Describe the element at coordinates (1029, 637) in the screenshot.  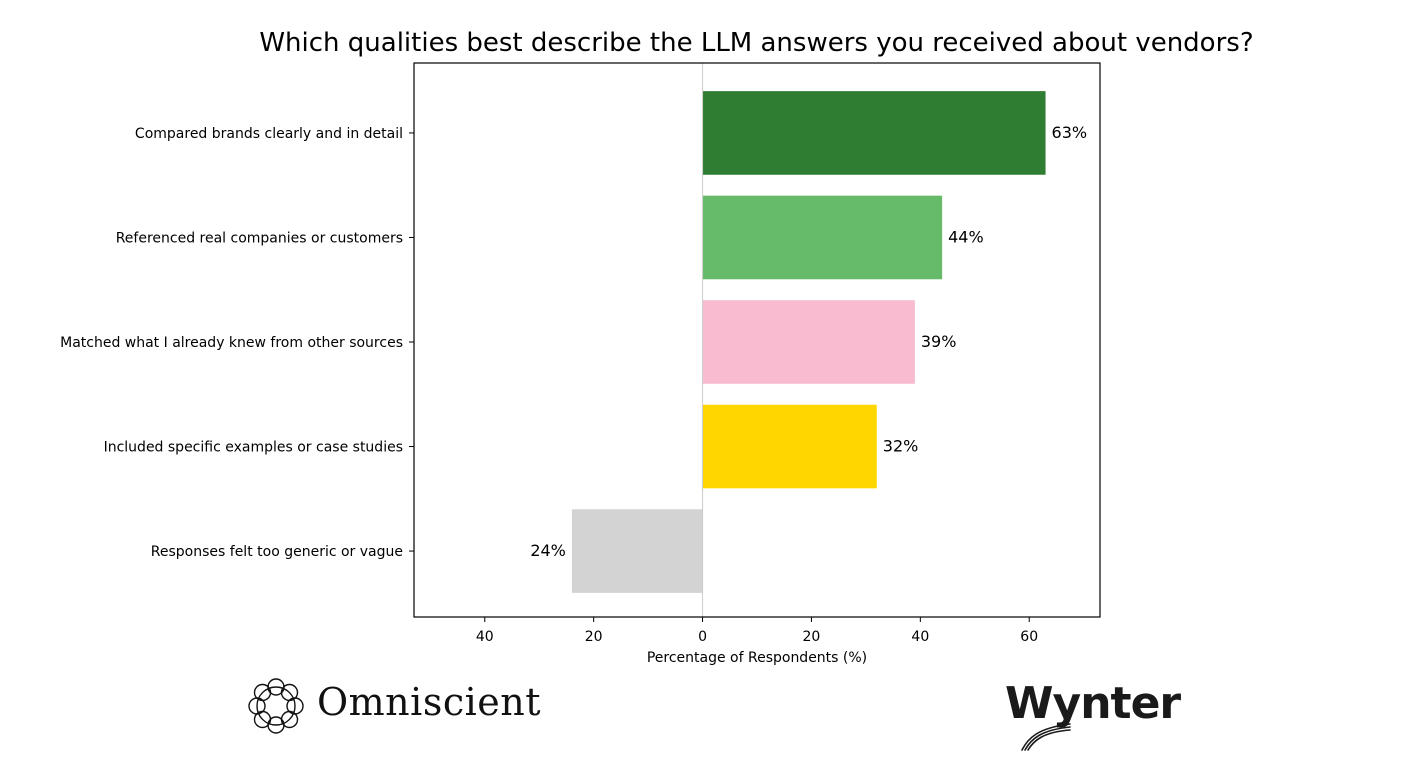
I see `x-tick-label: 60` at that location.